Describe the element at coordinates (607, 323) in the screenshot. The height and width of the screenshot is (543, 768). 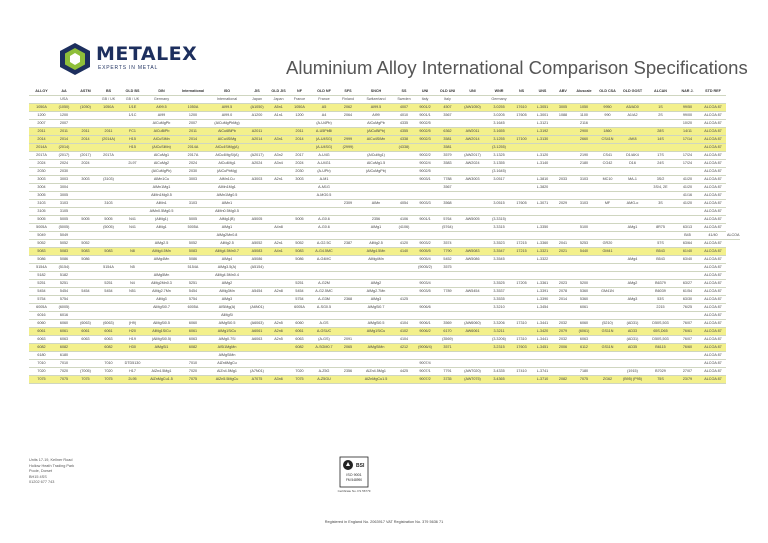
I see `table-cell: (5210)` at that location.